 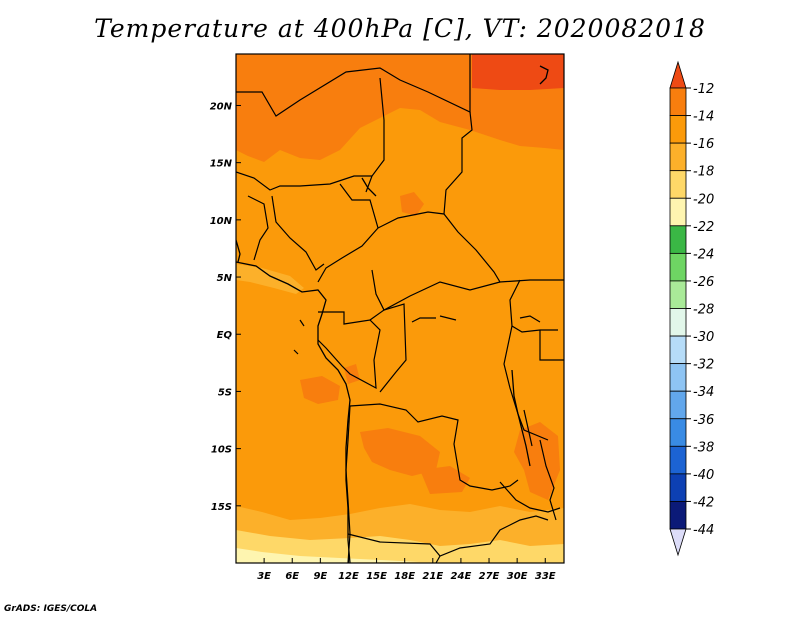 I want to click on colorbar-label: -12, so click(x=703, y=89).